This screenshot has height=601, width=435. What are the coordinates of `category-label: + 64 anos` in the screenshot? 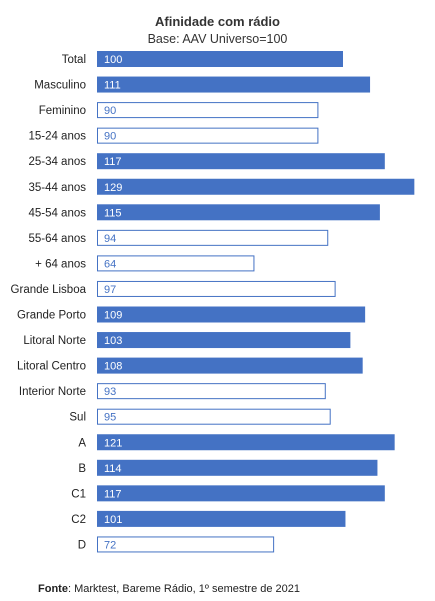 It's located at (60, 264).